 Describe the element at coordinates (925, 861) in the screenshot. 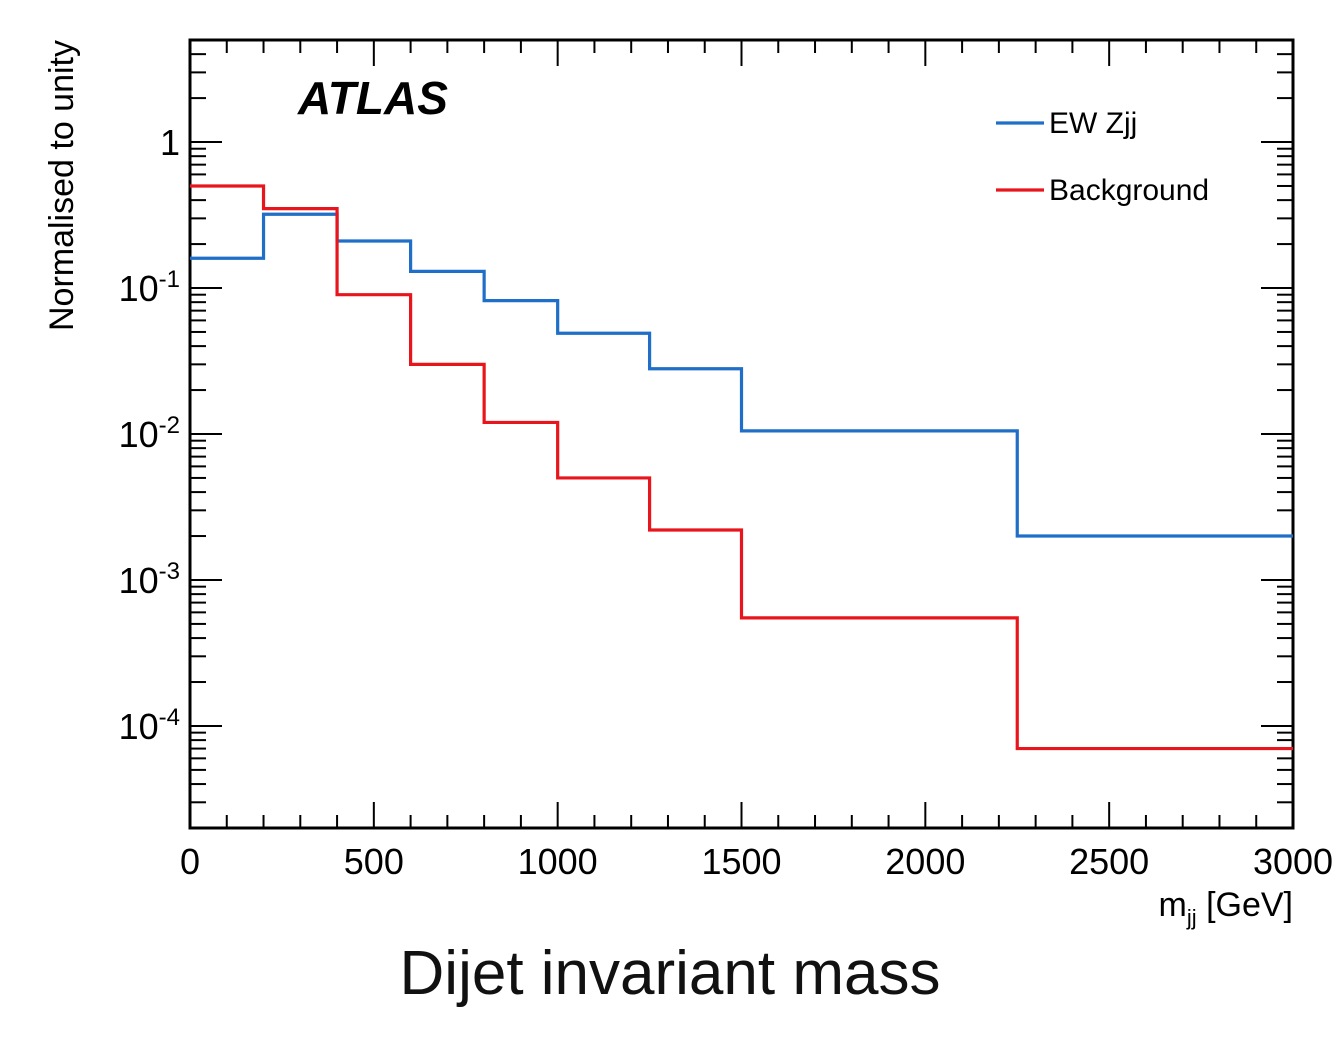

I see `x-tick-label: 2000` at that location.